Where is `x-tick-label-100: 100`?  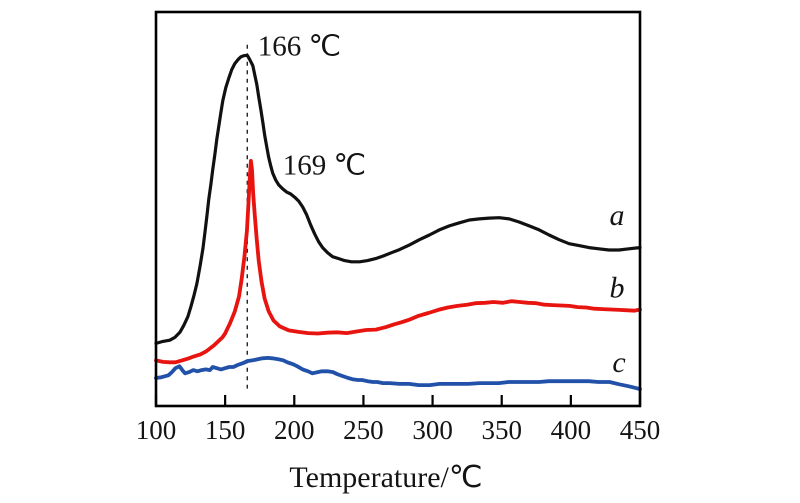 x-tick-label-100: 100 is located at coordinates (156, 430).